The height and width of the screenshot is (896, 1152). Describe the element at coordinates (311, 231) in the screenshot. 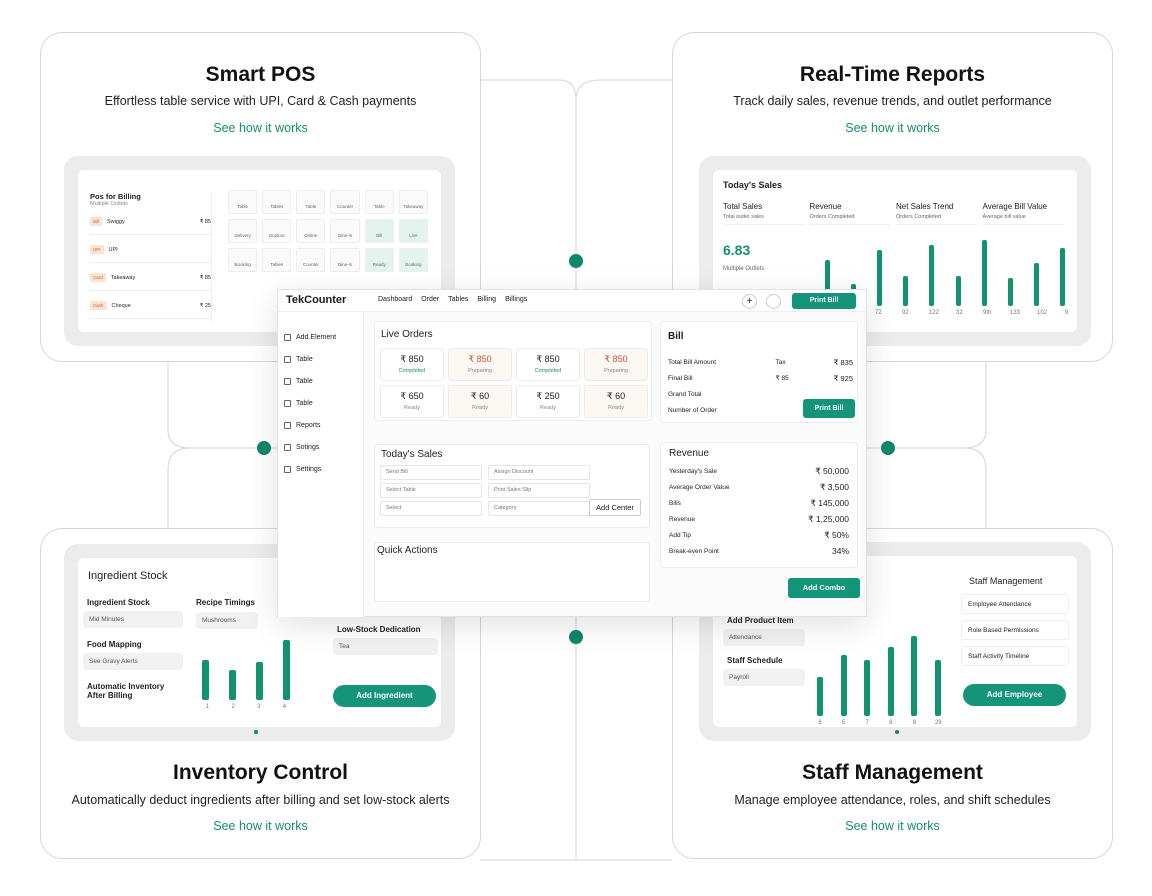

I see `pos-tile: Online` at that location.